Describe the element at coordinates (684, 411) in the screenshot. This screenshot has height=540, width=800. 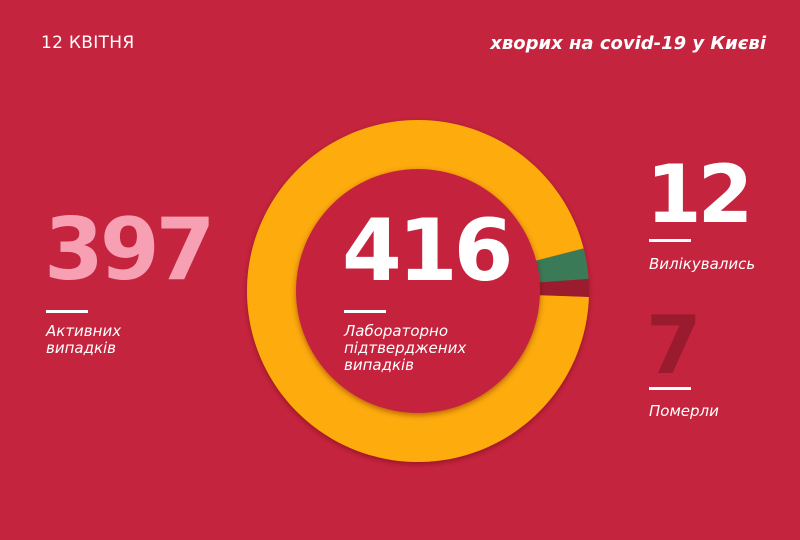
I see `deaths-label: Померли` at that location.